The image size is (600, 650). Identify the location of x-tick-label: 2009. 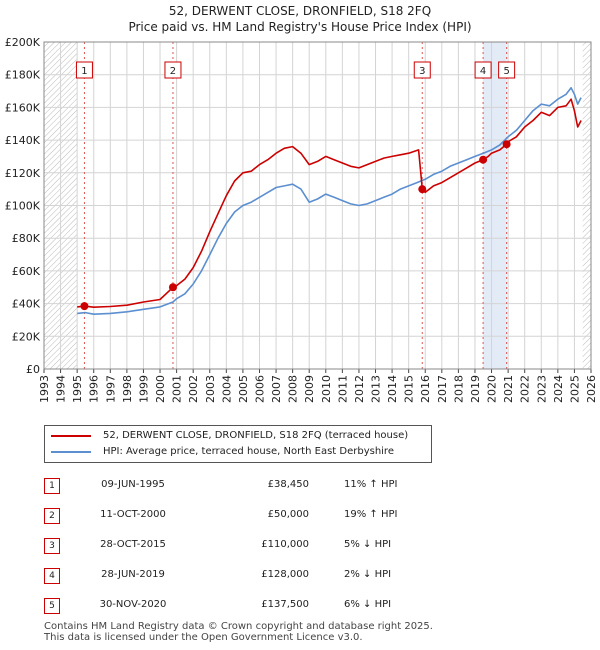
(309, 389).